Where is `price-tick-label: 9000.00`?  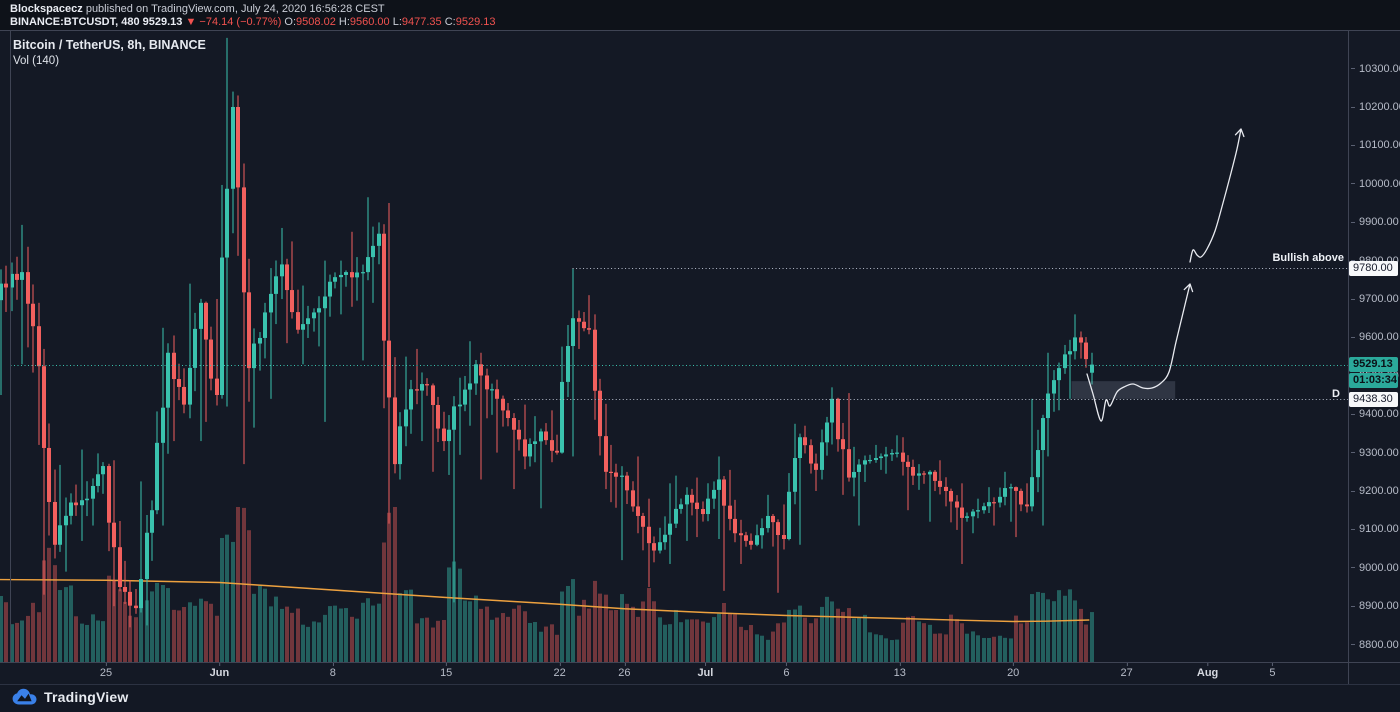 price-tick-label: 9000.00 is located at coordinates (1375, 568).